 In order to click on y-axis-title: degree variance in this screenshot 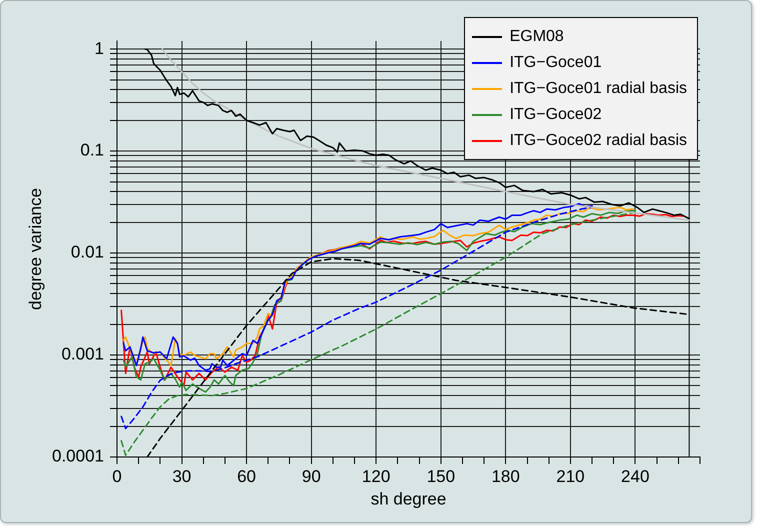, I will do `click(35, 249)`.